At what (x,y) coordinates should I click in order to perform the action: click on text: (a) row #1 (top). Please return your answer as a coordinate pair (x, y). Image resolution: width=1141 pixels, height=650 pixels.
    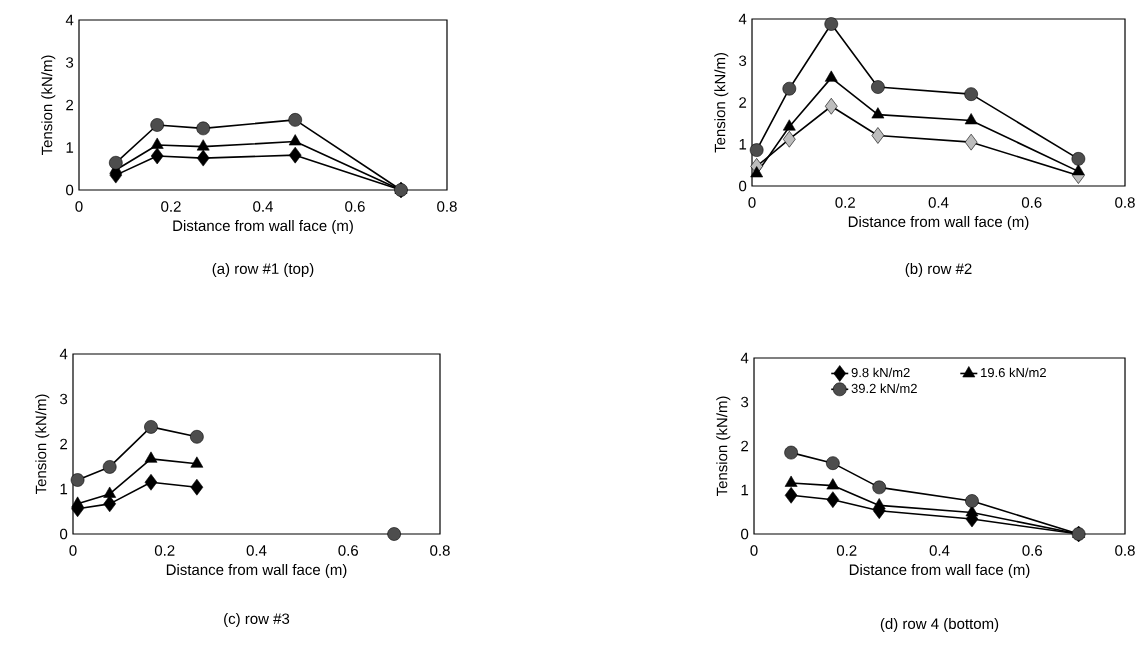
    Looking at the image, I should click on (263, 270).